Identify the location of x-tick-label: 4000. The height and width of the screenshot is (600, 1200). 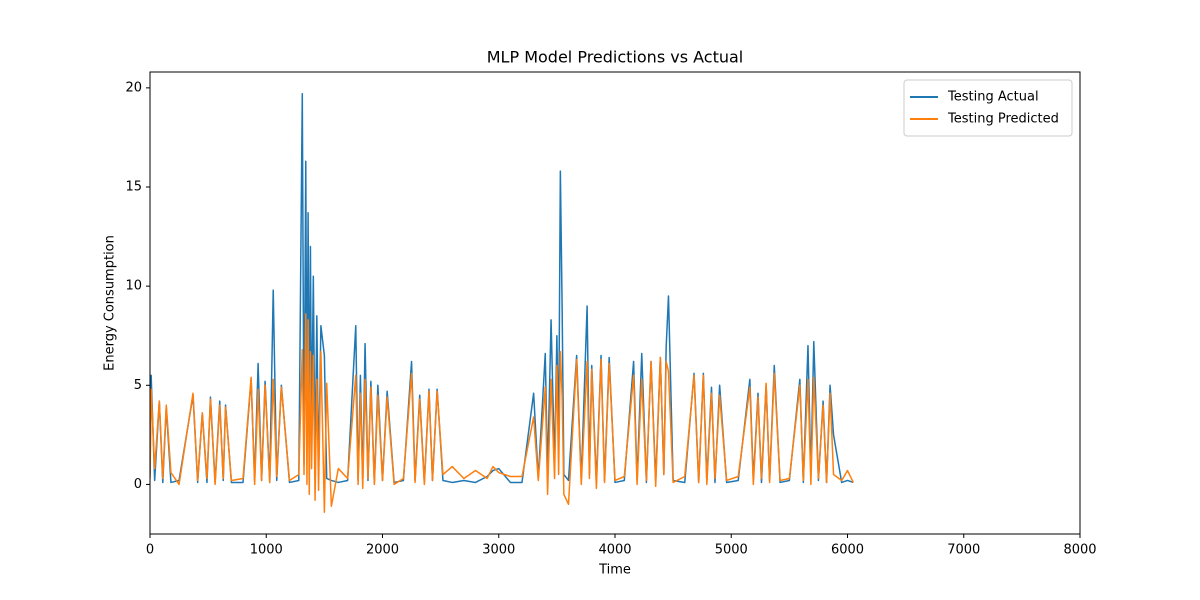
(614, 550).